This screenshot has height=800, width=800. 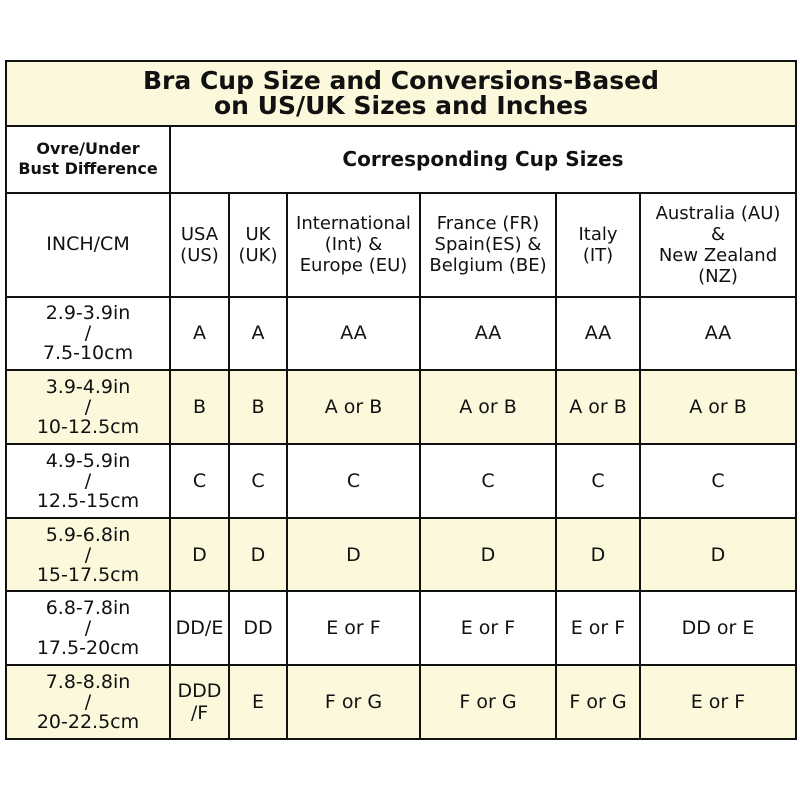 I want to click on cup-size-cell-italy: C, so click(x=598, y=481).